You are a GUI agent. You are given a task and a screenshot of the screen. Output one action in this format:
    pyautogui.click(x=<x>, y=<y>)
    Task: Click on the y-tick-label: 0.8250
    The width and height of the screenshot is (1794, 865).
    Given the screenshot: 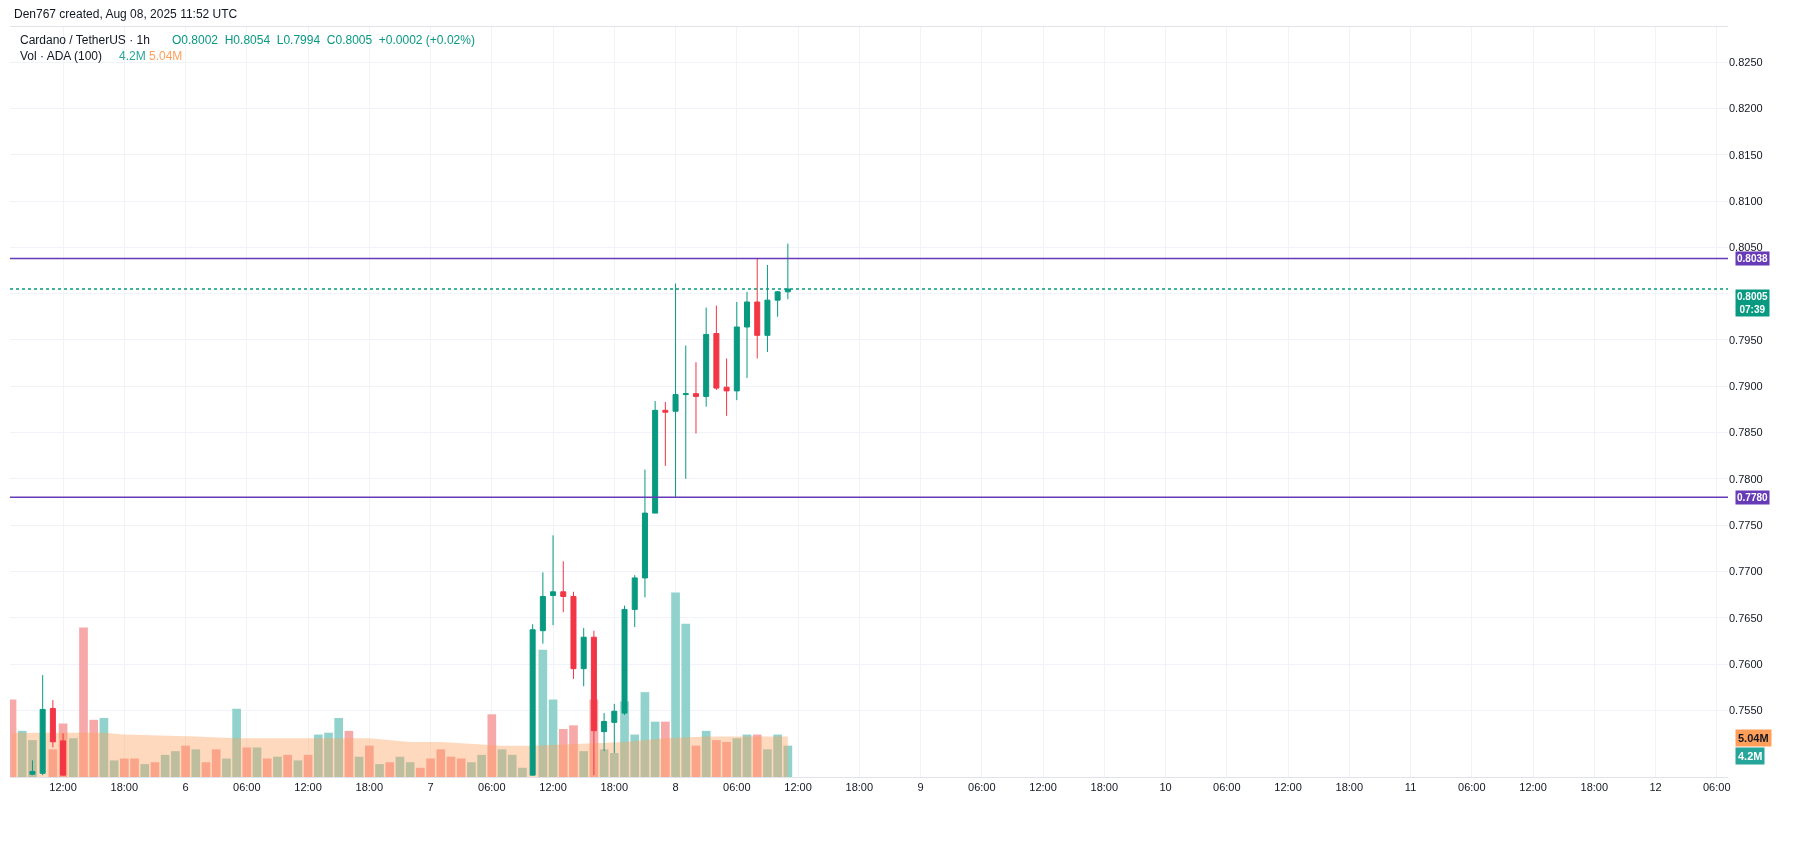 What is the action you would take?
    pyautogui.click(x=1746, y=62)
    